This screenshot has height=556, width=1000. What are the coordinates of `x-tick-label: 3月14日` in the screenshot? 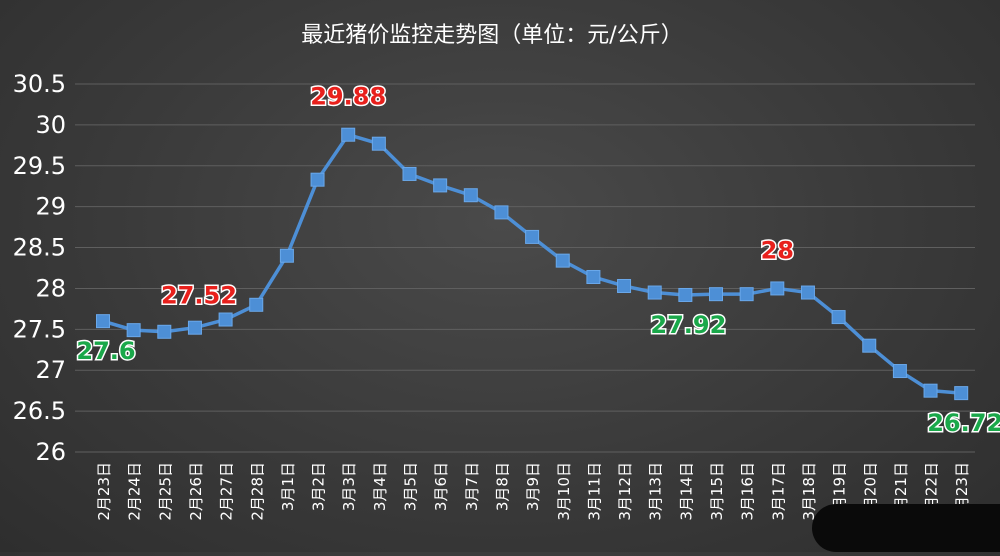 It's located at (686, 491).